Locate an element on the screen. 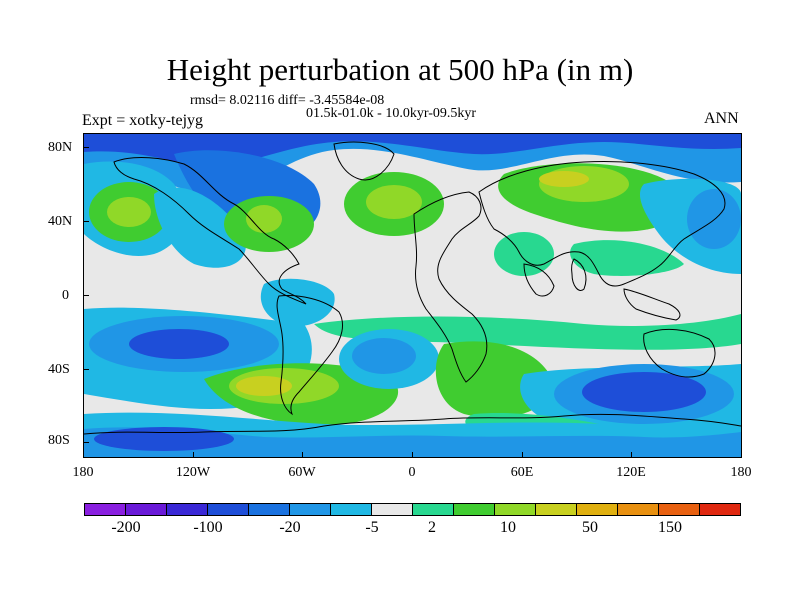 The image size is (800, 600). contour-antarctic-core is located at coordinates (164, 439).